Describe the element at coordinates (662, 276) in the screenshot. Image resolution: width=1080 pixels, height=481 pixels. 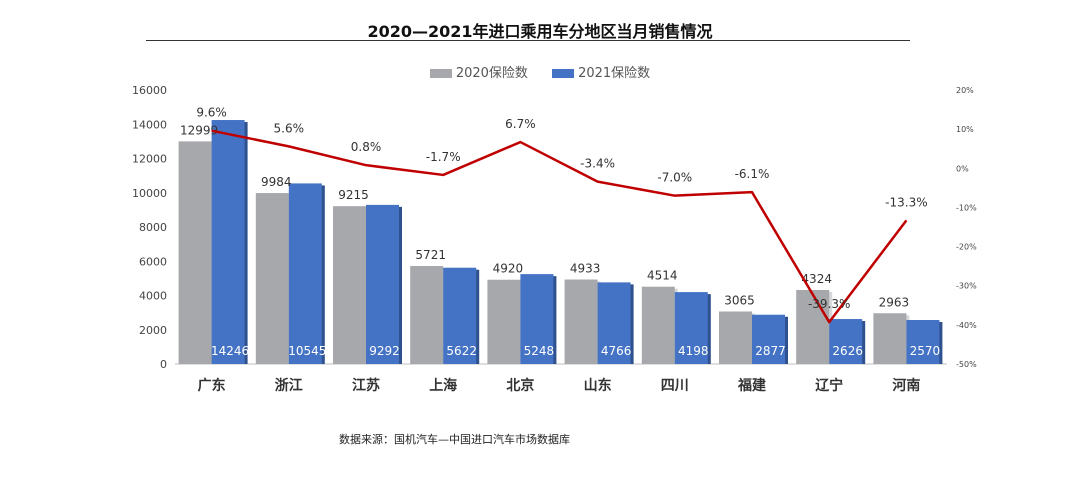
I see `data-label-2020: 4514` at that location.